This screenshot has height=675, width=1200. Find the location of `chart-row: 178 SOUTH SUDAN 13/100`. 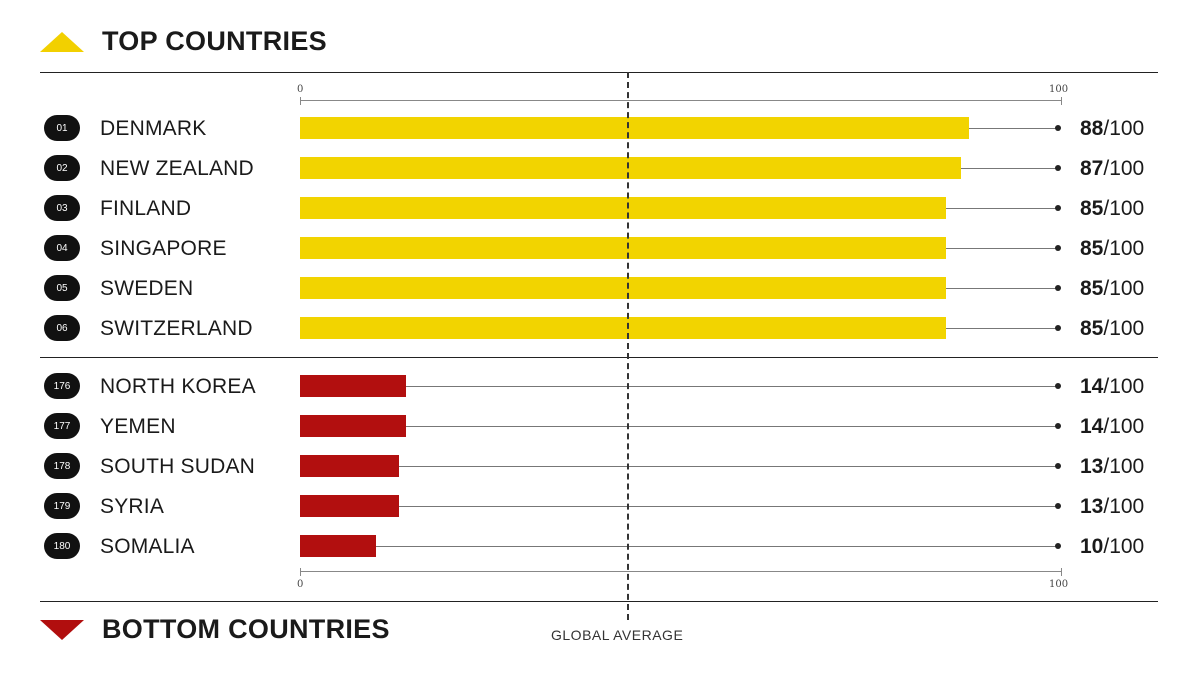

chart-row: 178 SOUTH SUDAN 13/100 is located at coordinates (600, 466).